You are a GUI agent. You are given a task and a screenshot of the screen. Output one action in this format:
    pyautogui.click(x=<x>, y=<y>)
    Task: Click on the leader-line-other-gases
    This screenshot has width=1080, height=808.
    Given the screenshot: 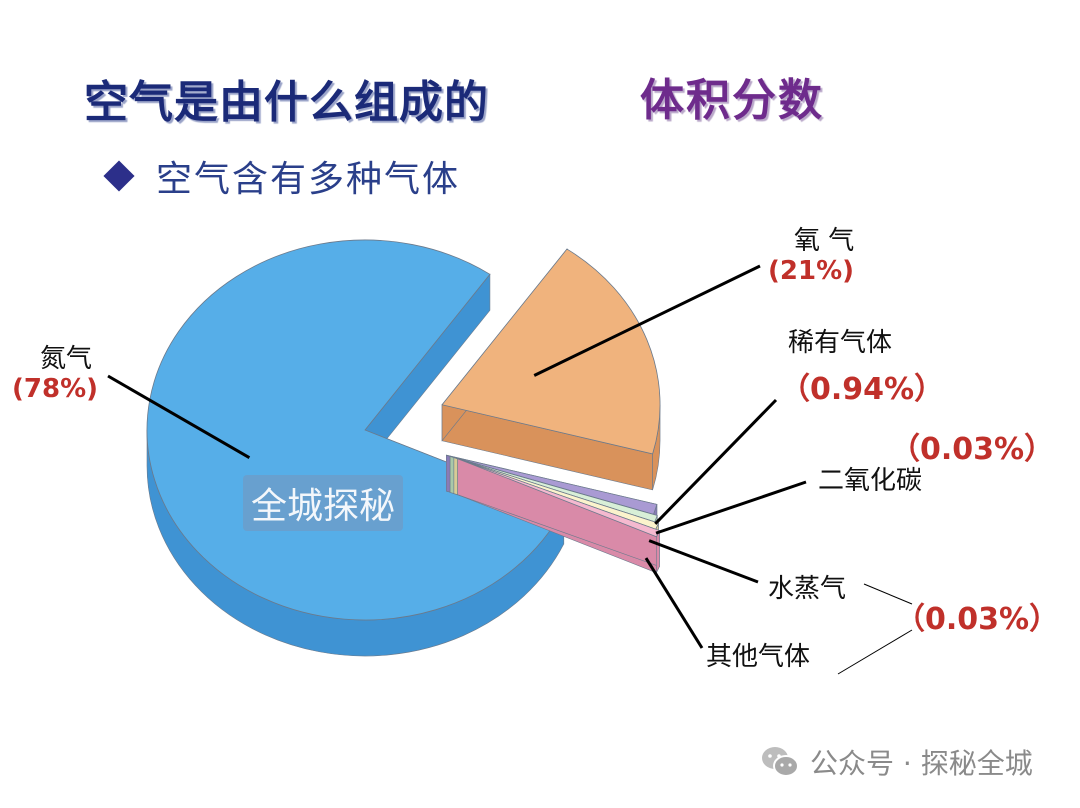 What is the action you would take?
    pyautogui.click(x=674, y=603)
    